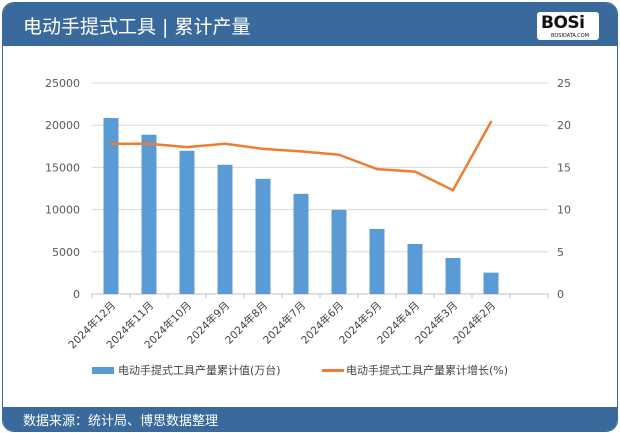 This screenshot has width=620, height=433. Describe the element at coordinates (570, 36) in the screenshot. I see `logo-site: BOSIDATA.COM` at that location.